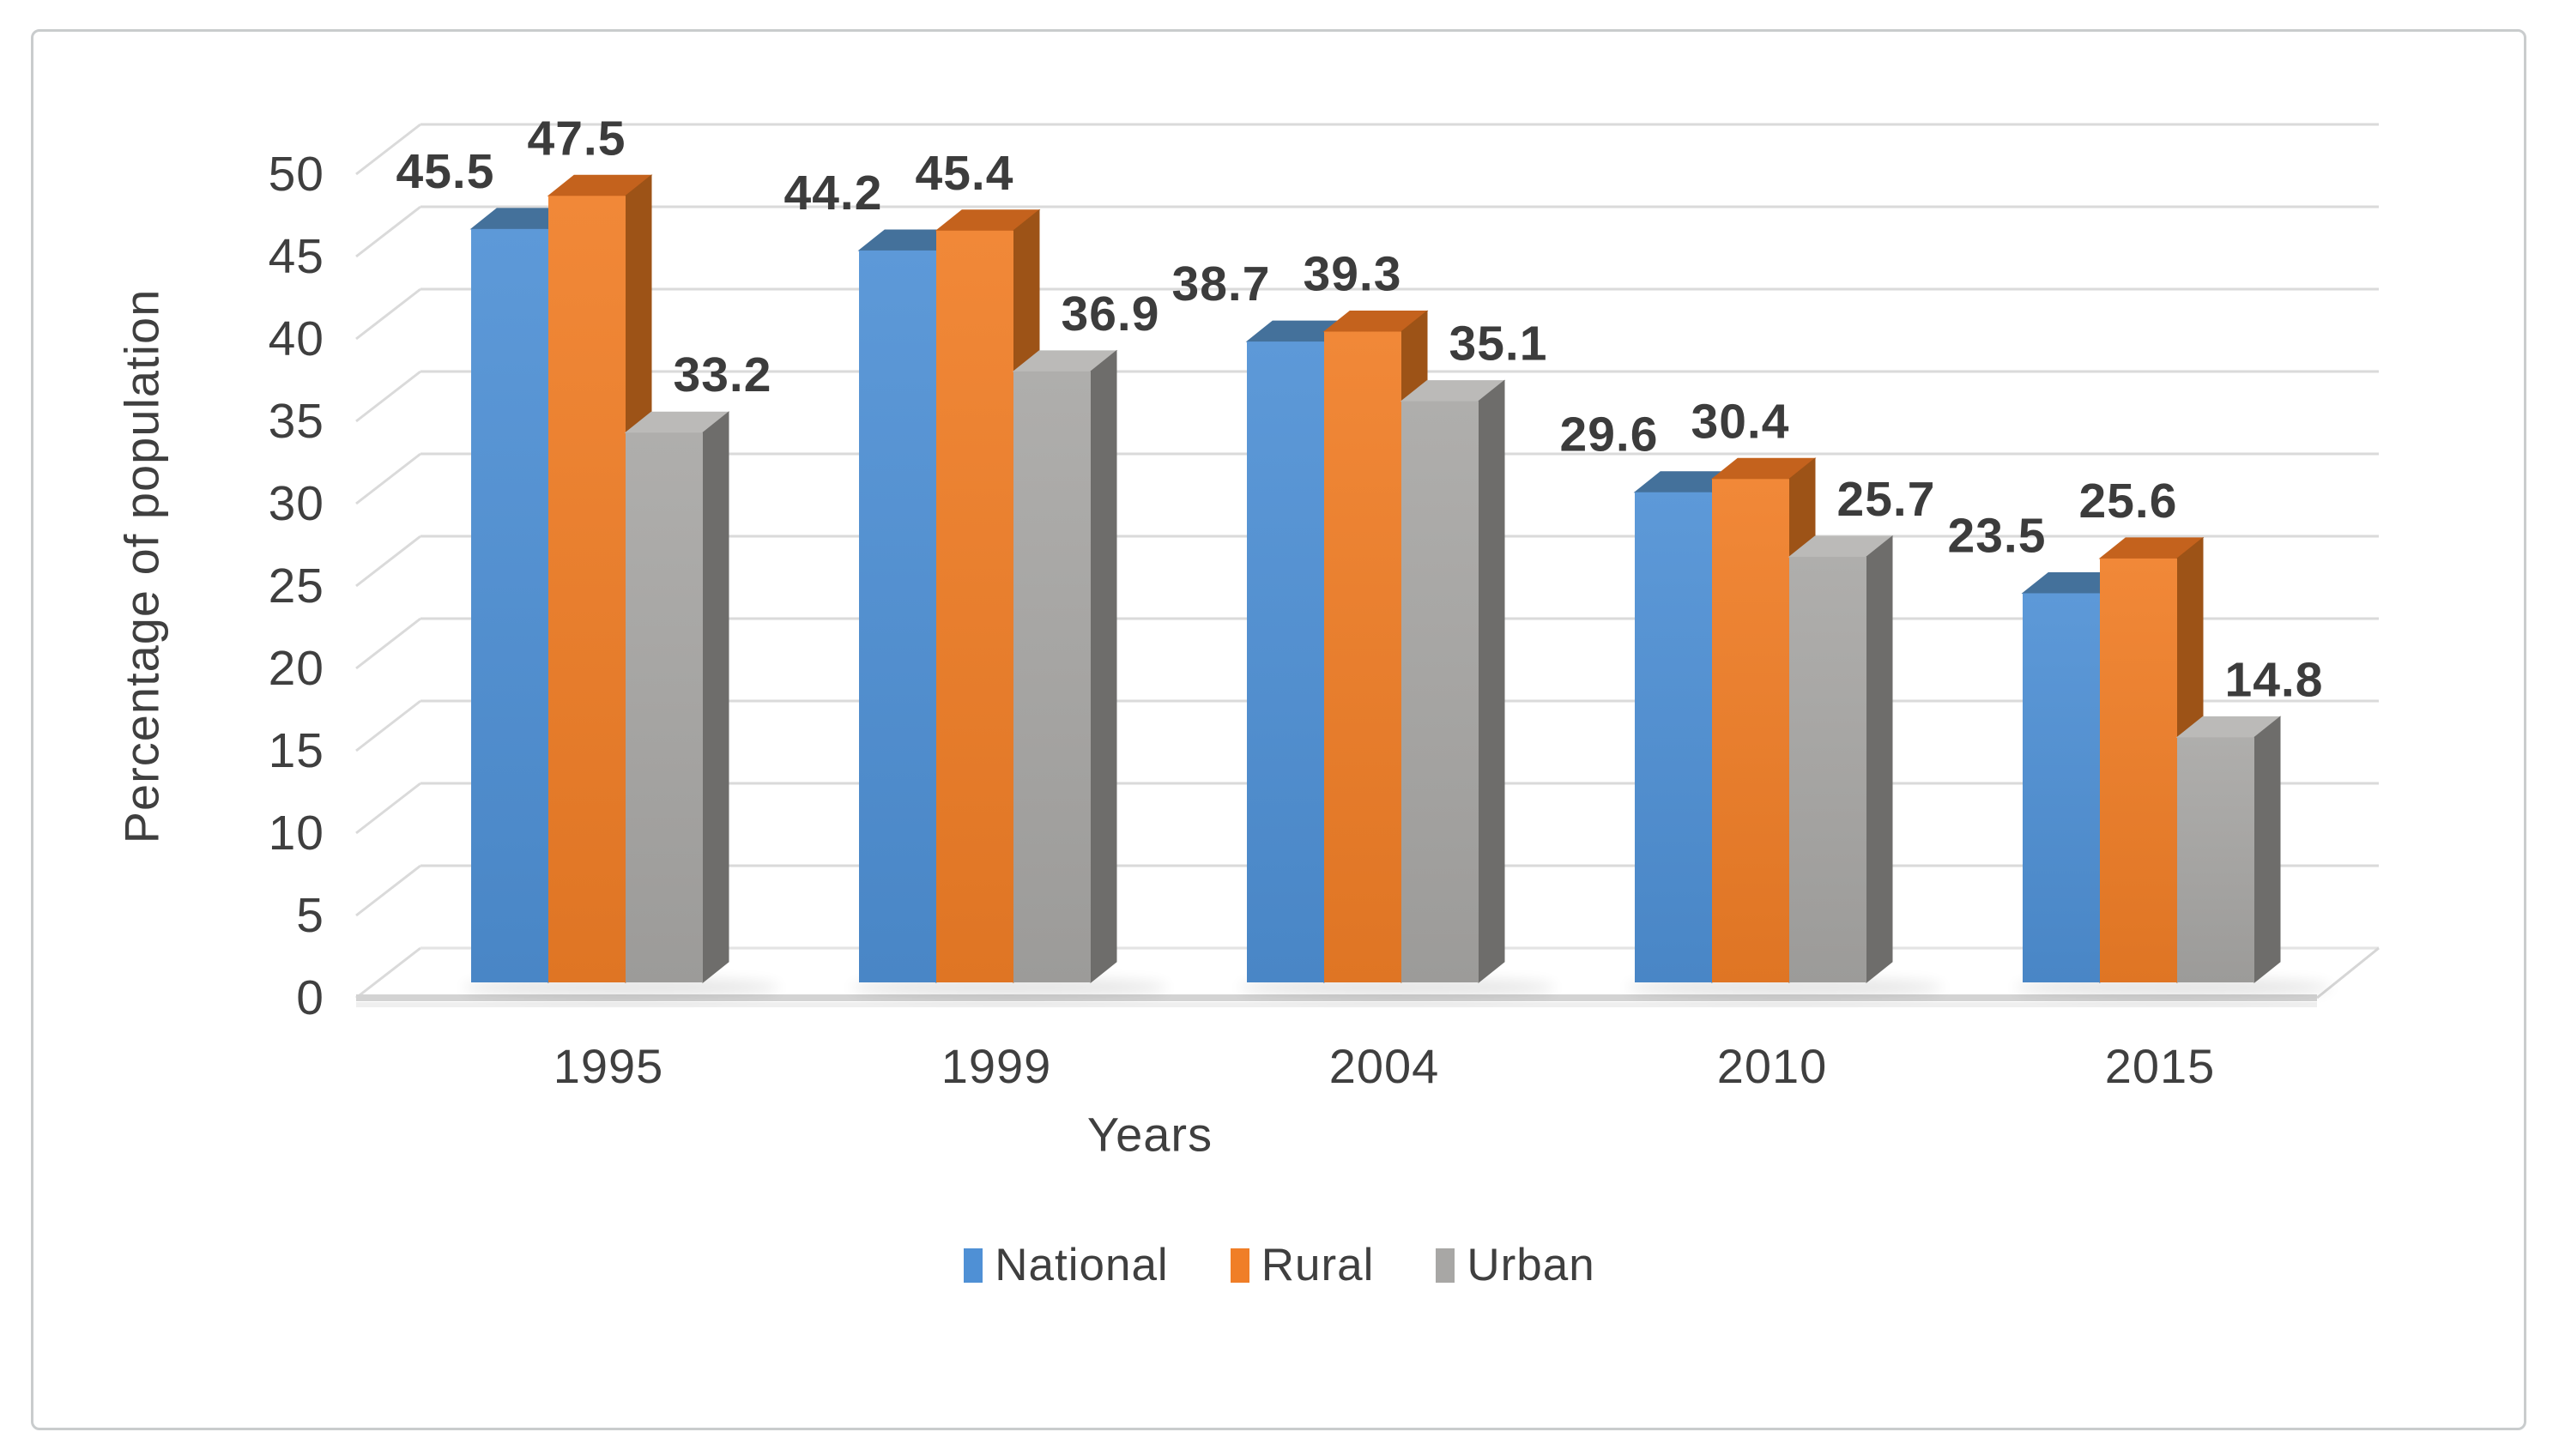 This screenshot has height=1456, width=2559. I want to click on bar-rural-2004, so click(1362, 657).